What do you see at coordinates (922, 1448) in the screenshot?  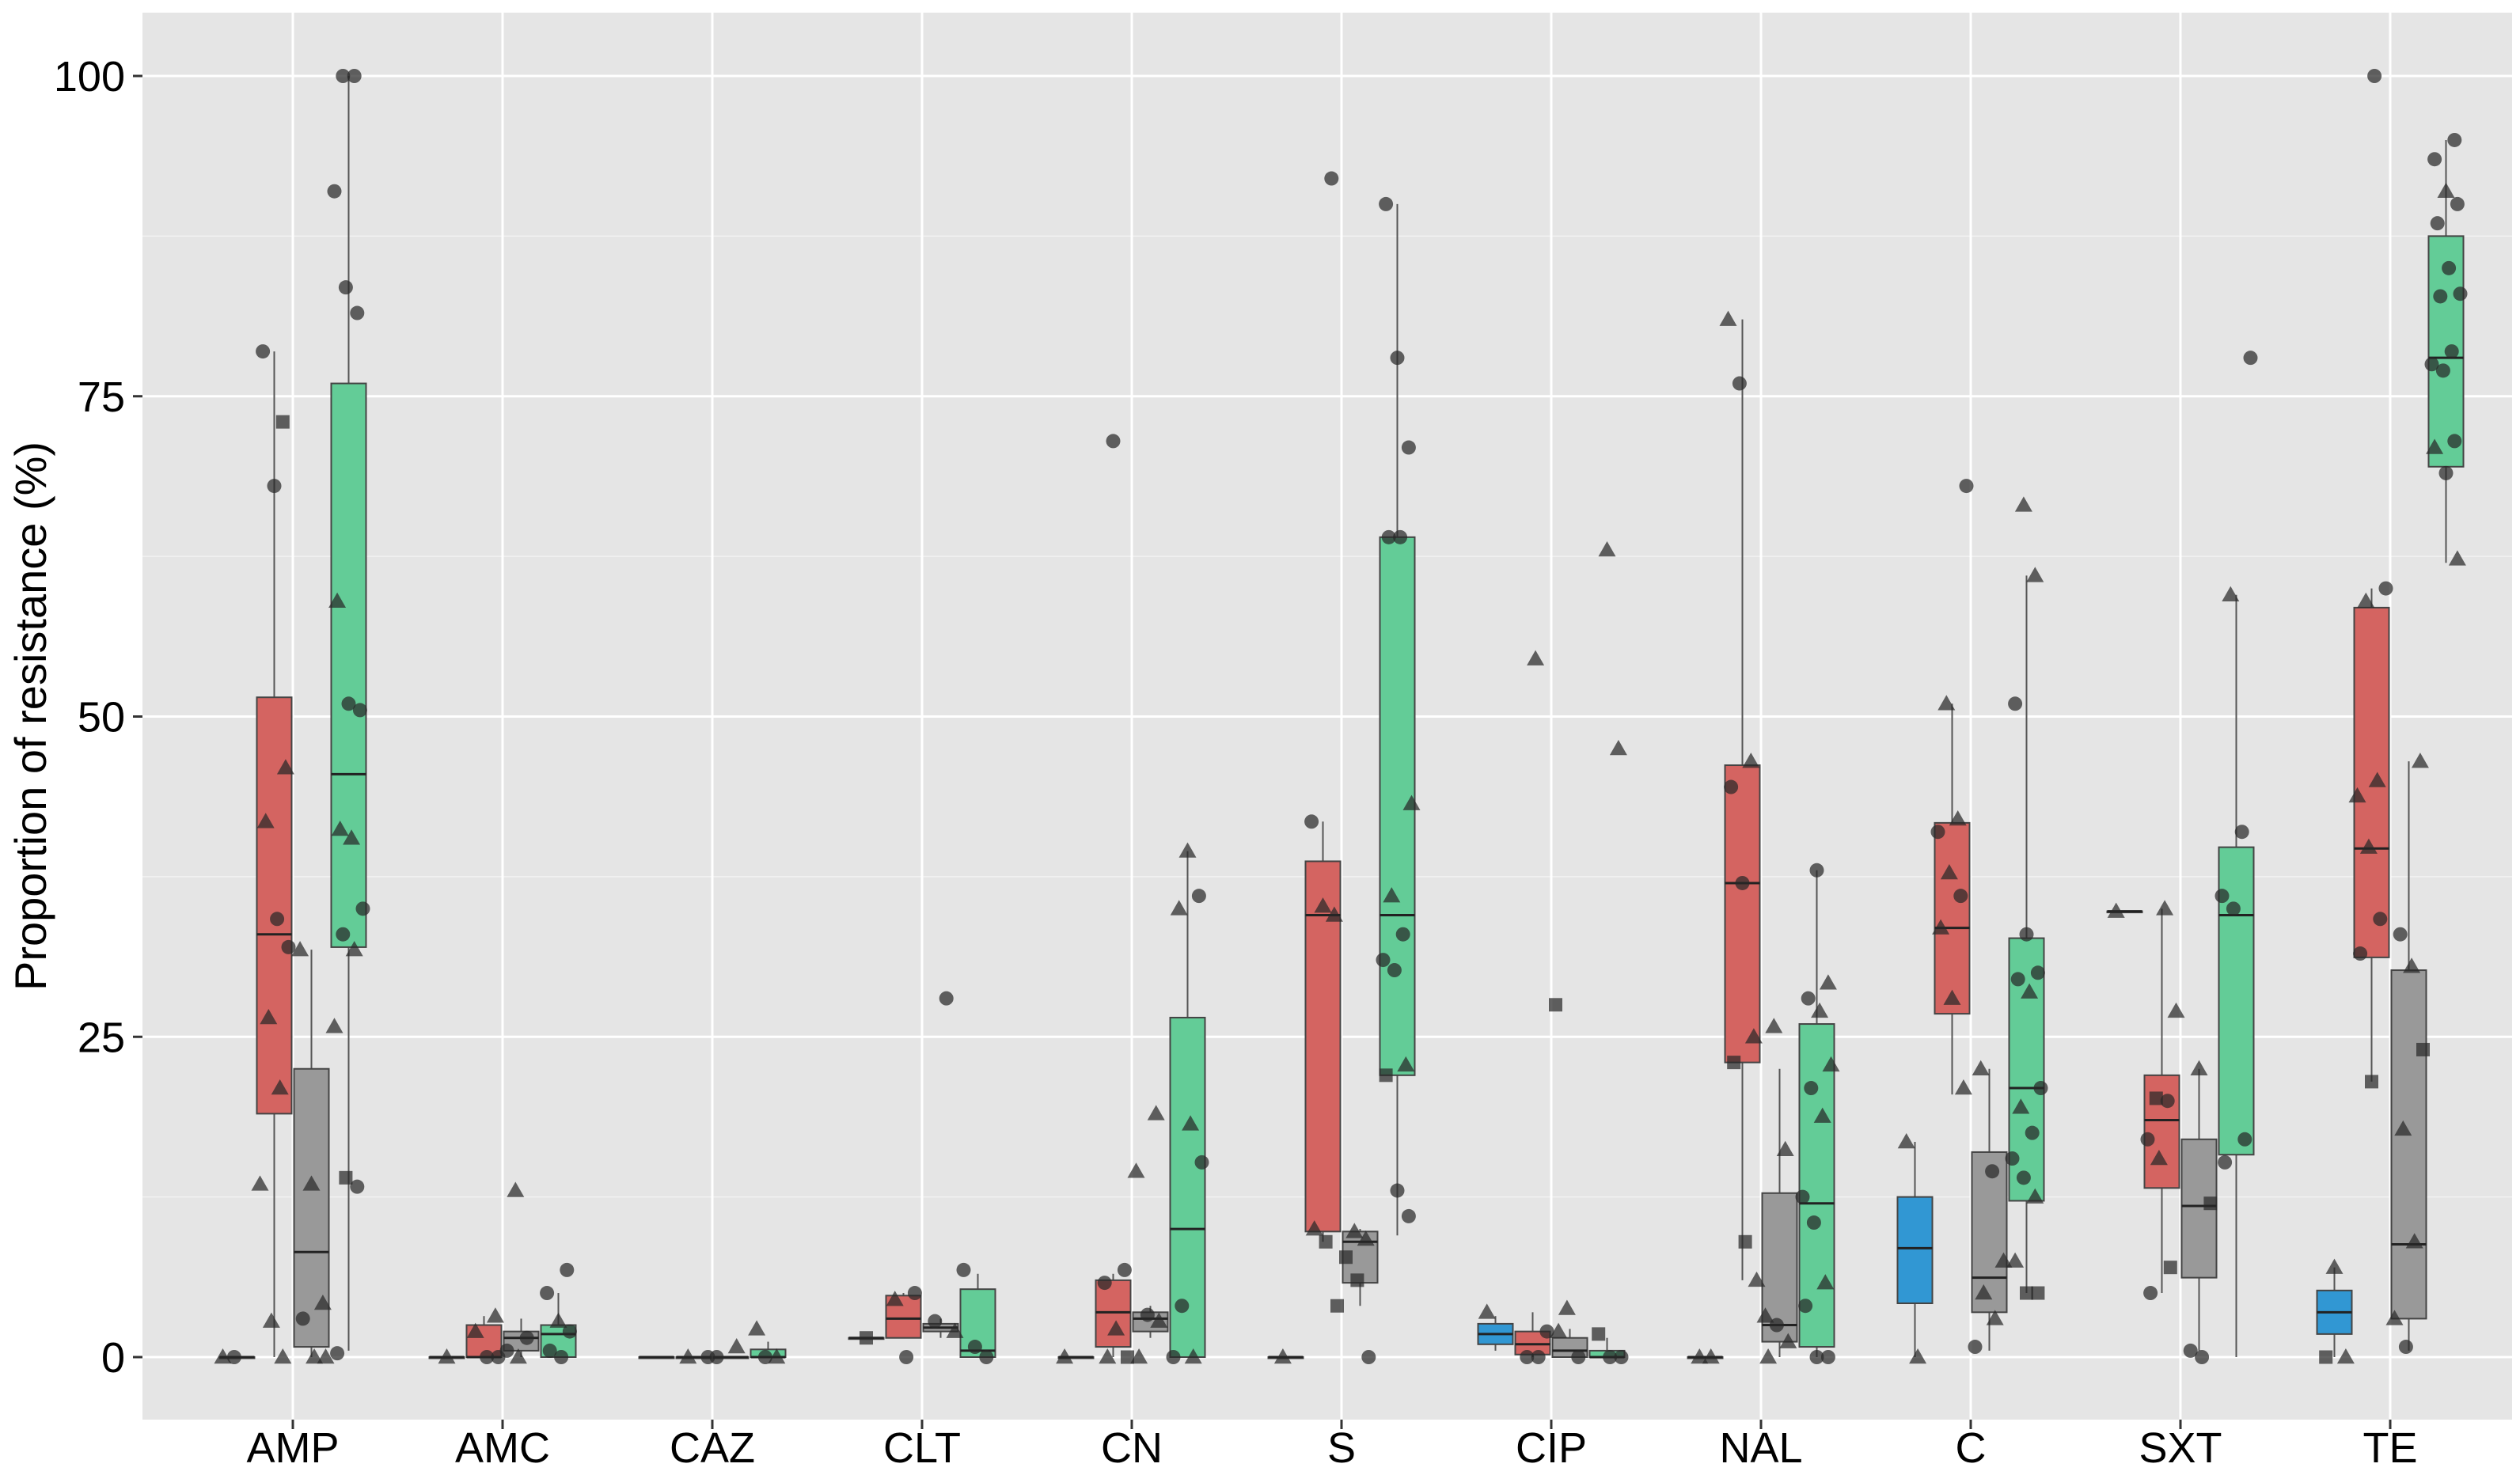 I see `x-tick-label: CLT` at bounding box center [922, 1448].